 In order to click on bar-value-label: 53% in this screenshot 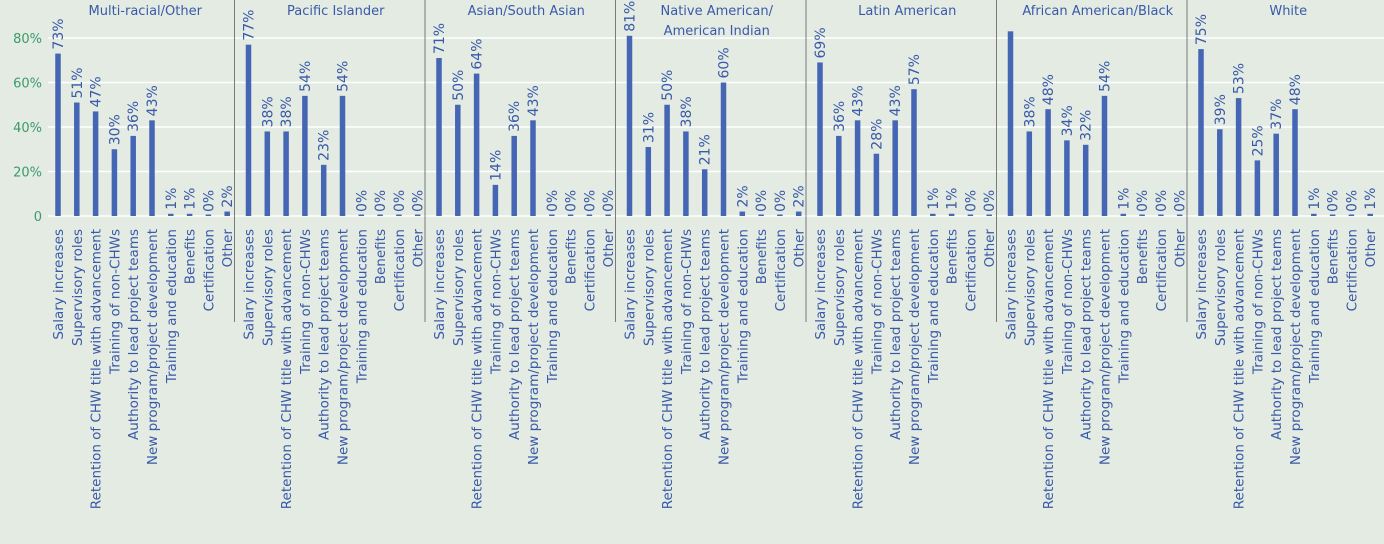, I will do `click(1240, 78)`.